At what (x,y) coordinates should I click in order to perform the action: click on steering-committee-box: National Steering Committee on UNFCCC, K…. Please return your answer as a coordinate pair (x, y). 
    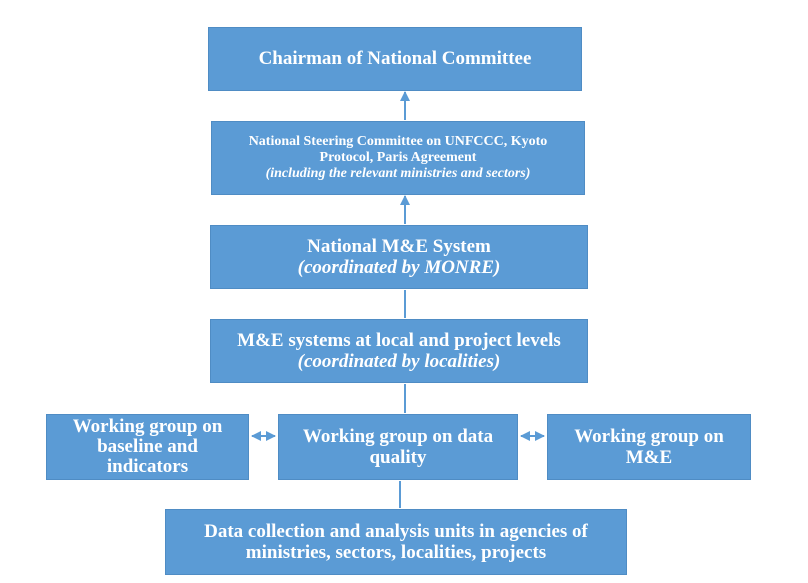
    Looking at the image, I should click on (398, 158).